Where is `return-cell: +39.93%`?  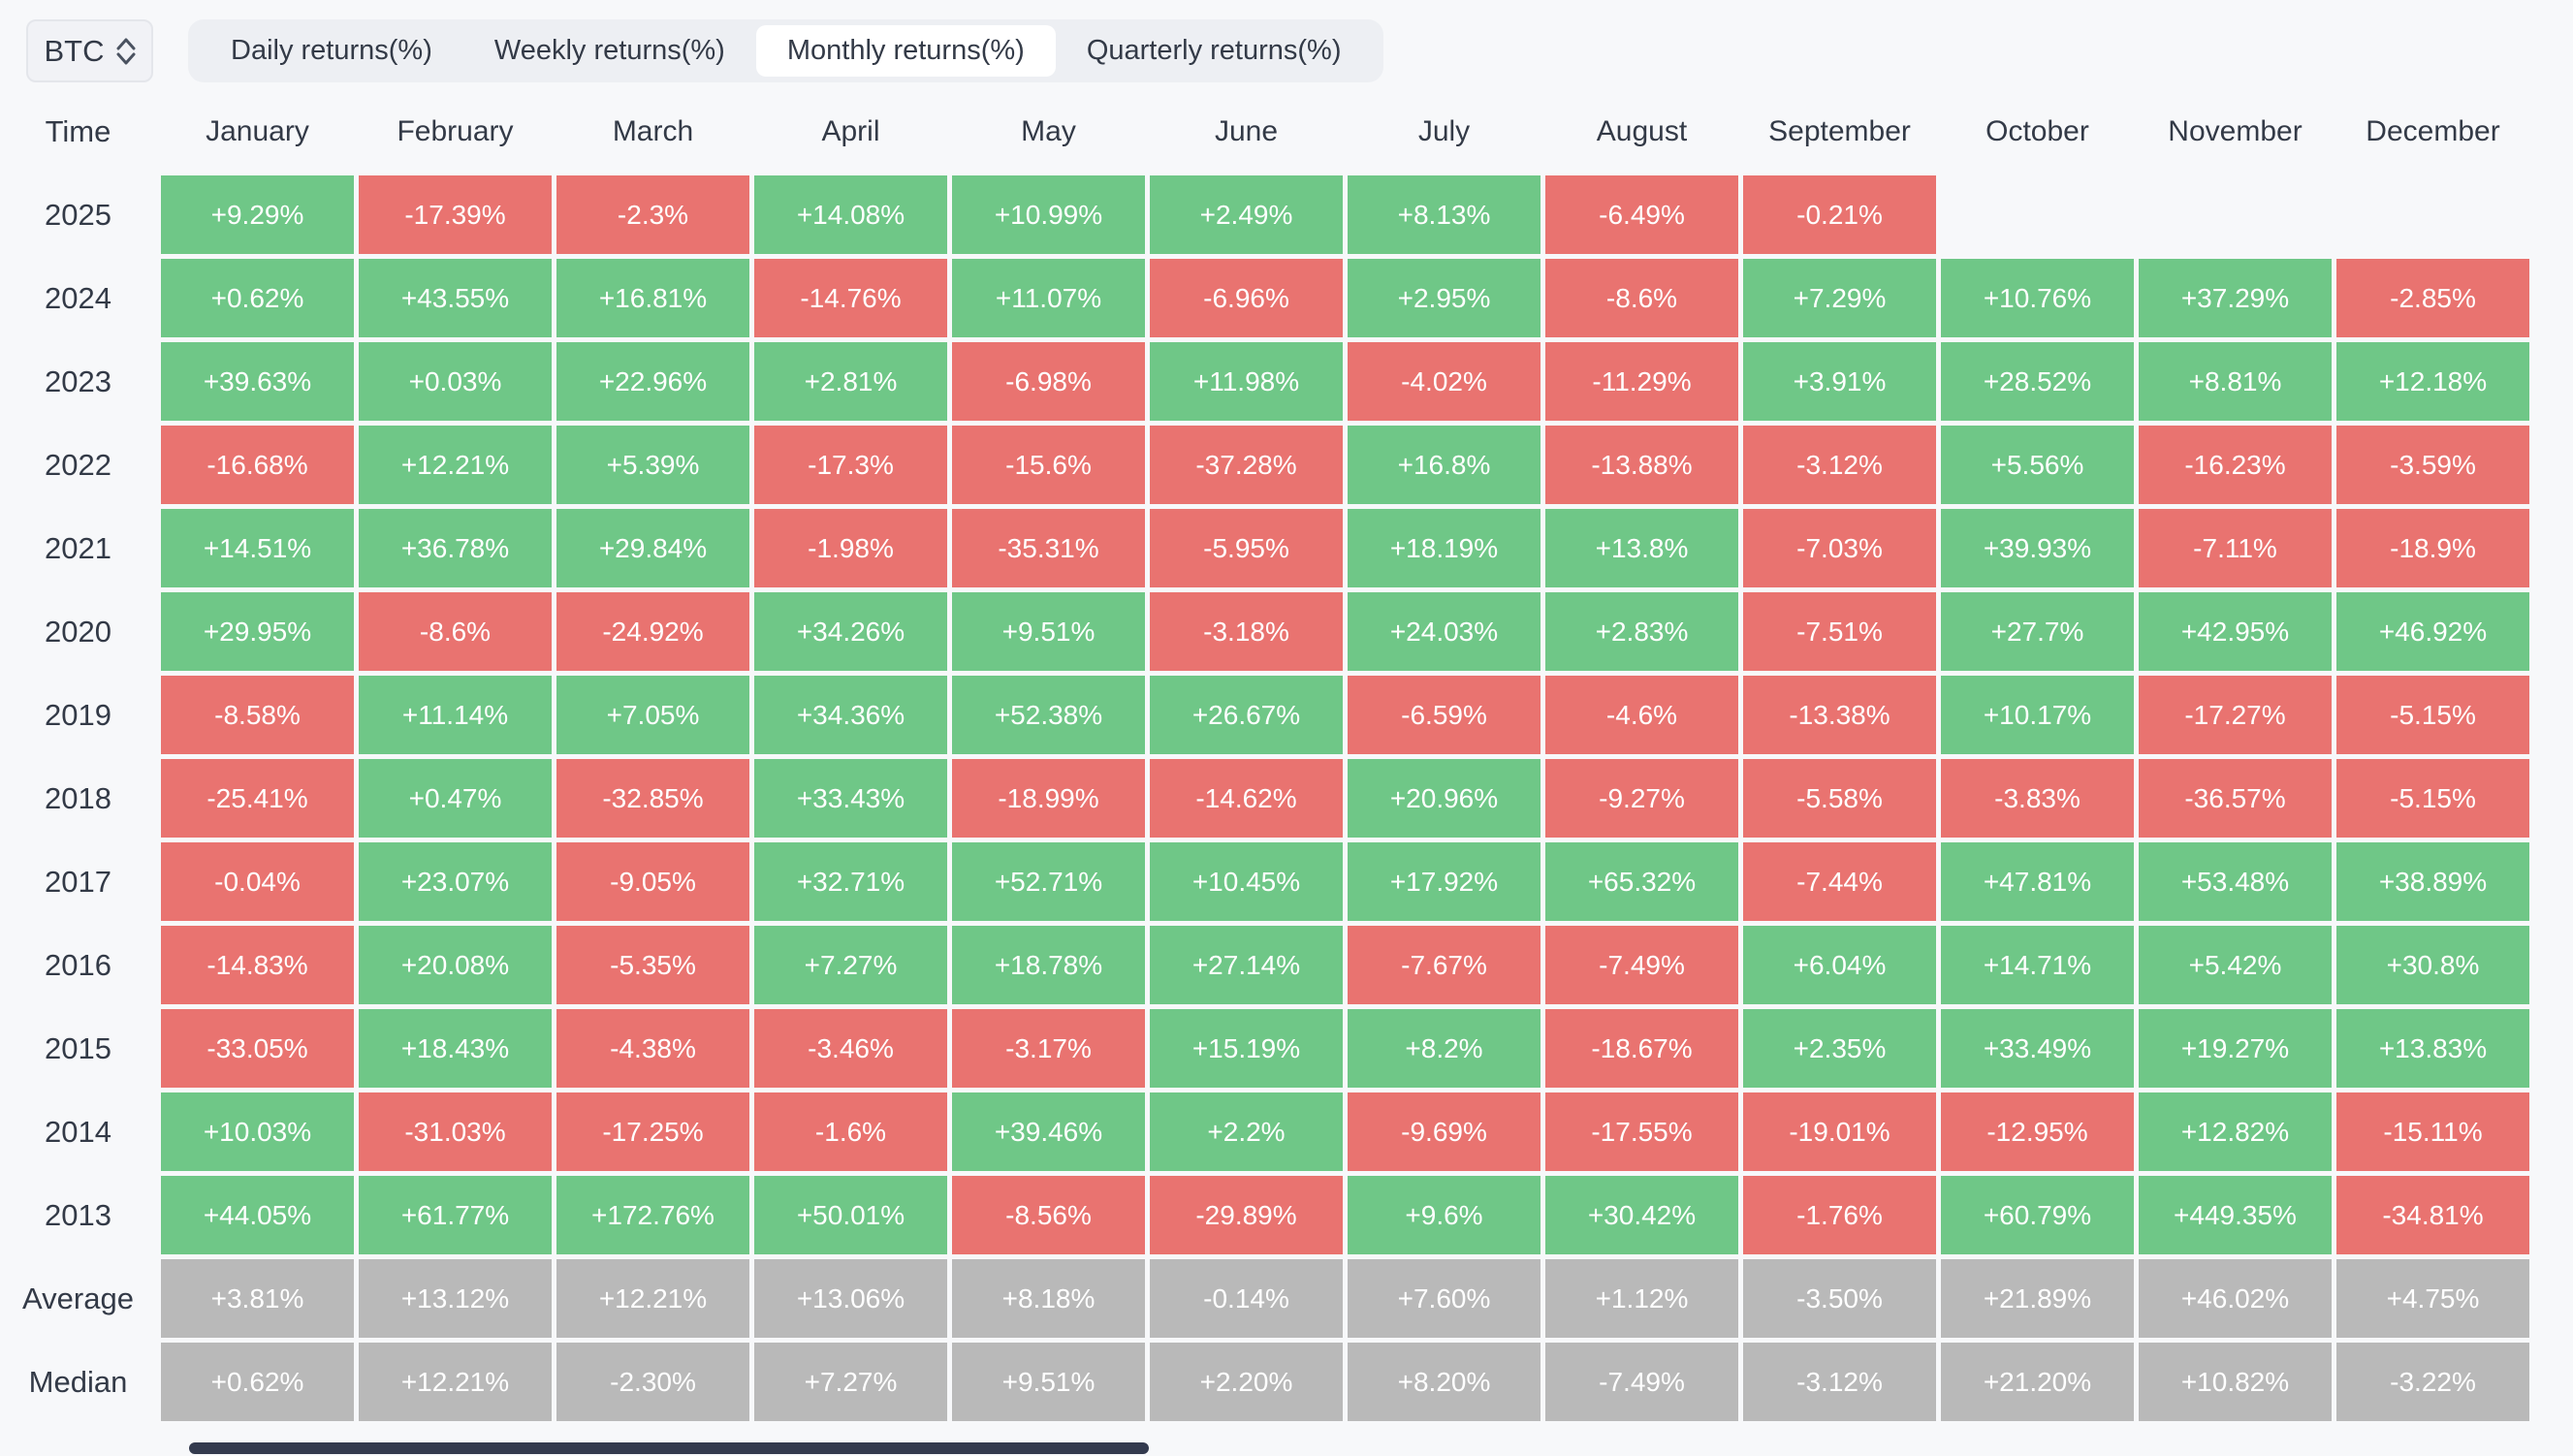
return-cell: +39.93% is located at coordinates (2037, 548).